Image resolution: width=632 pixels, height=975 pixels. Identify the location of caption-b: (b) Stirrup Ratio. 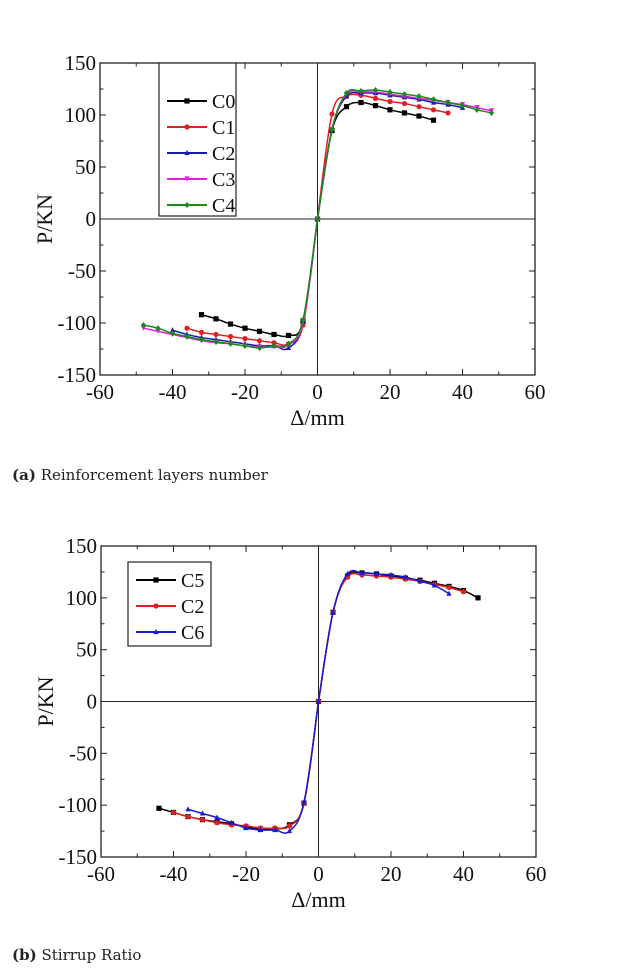
(76, 955).